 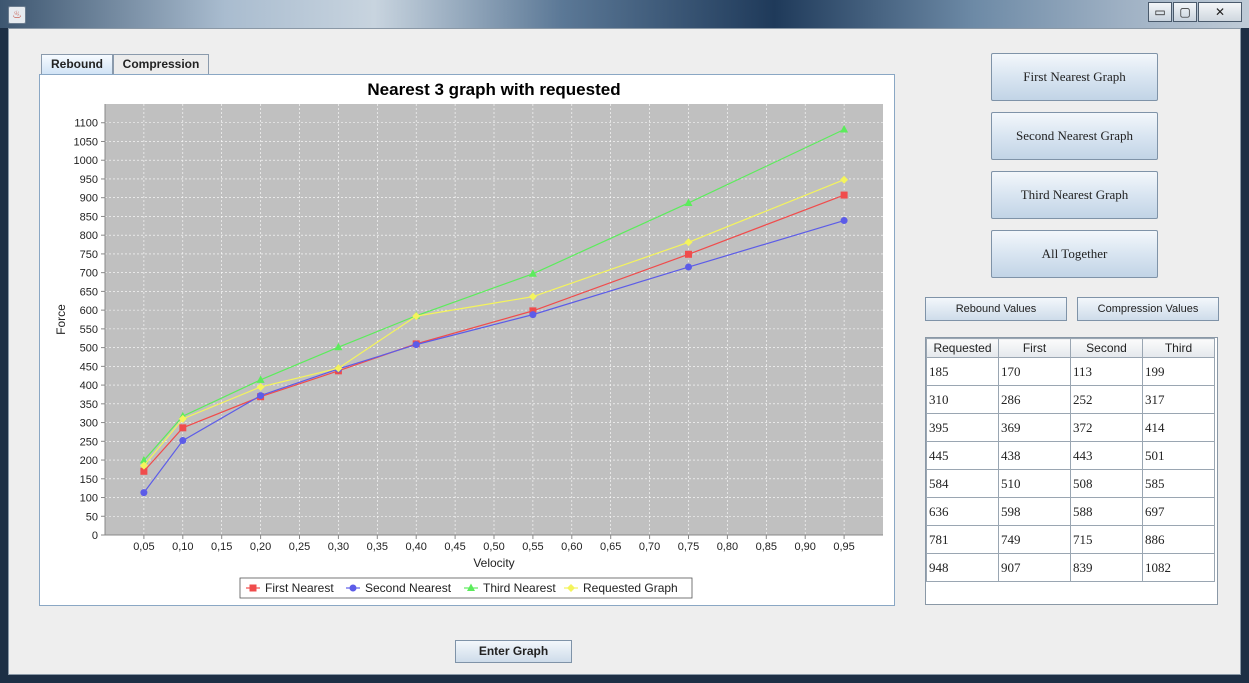 What do you see at coordinates (1148, 309) in the screenshot?
I see `compression-values-button: Compression Values` at bounding box center [1148, 309].